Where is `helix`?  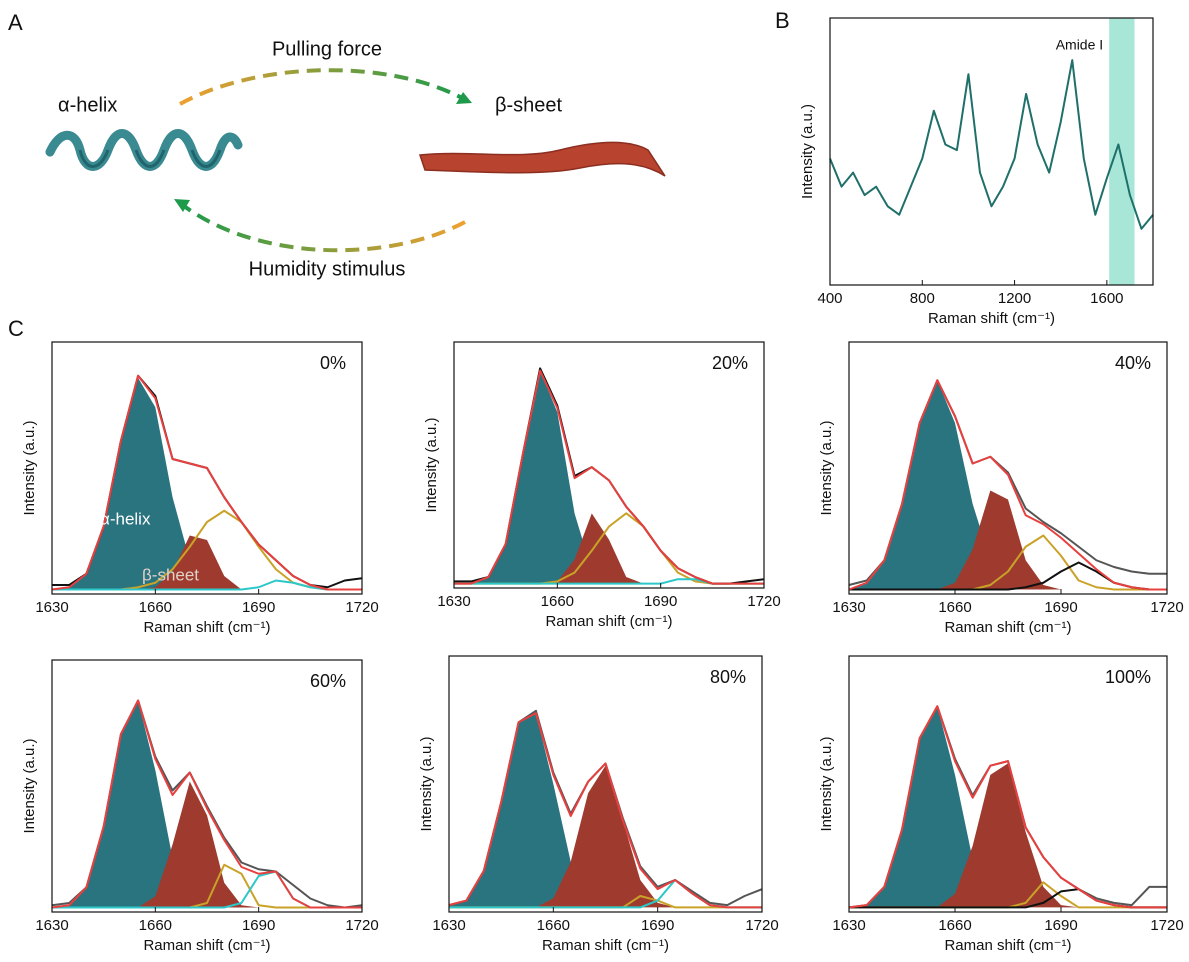 helix is located at coordinates (144, 150).